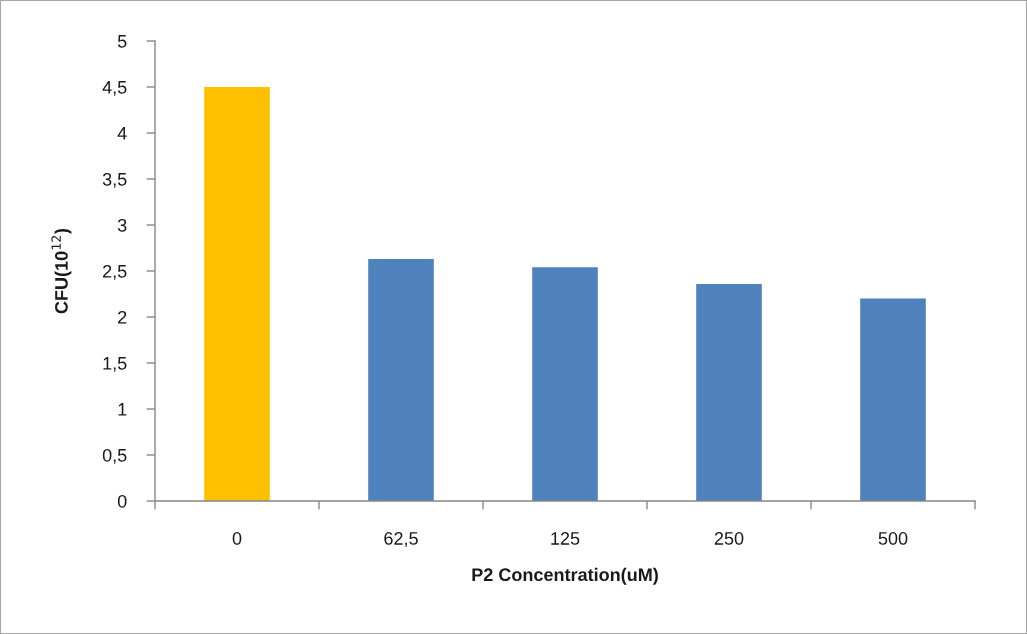 The width and height of the screenshot is (1027, 634). Describe the element at coordinates (122, 41) in the screenshot. I see `y-tick-label: 5` at that location.